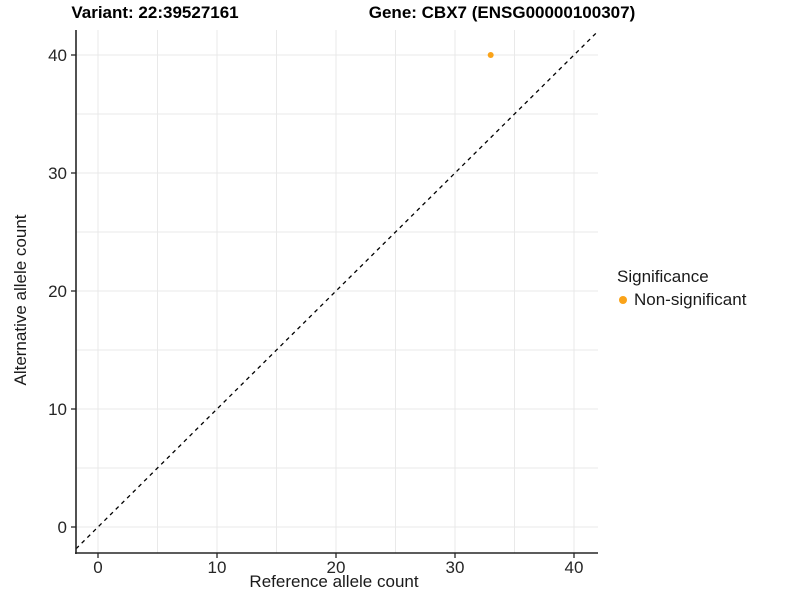 This screenshot has height=600, width=800. I want to click on x-tick-label: 20, so click(336, 567).